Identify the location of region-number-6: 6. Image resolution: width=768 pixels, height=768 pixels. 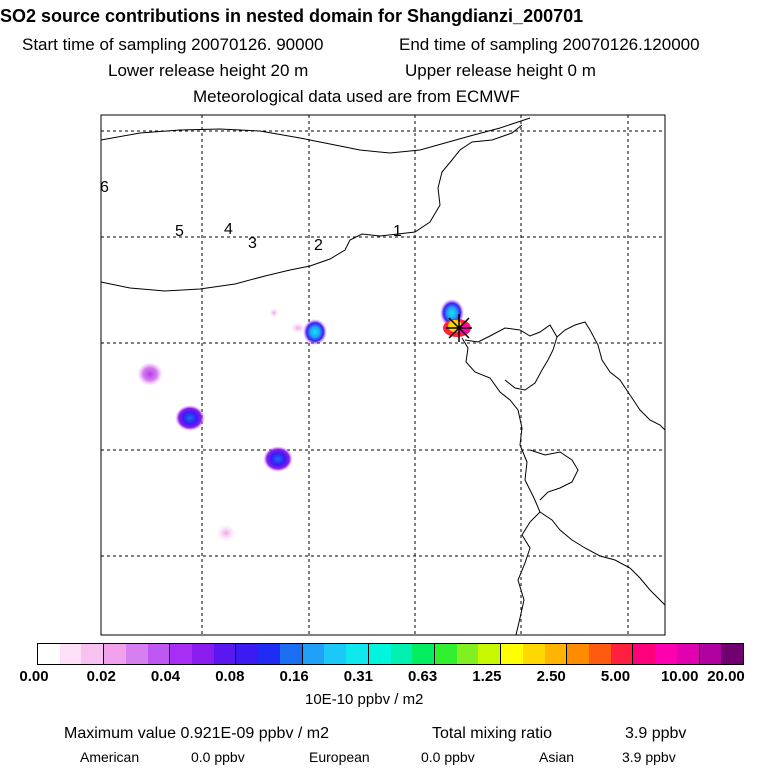
(104, 187).